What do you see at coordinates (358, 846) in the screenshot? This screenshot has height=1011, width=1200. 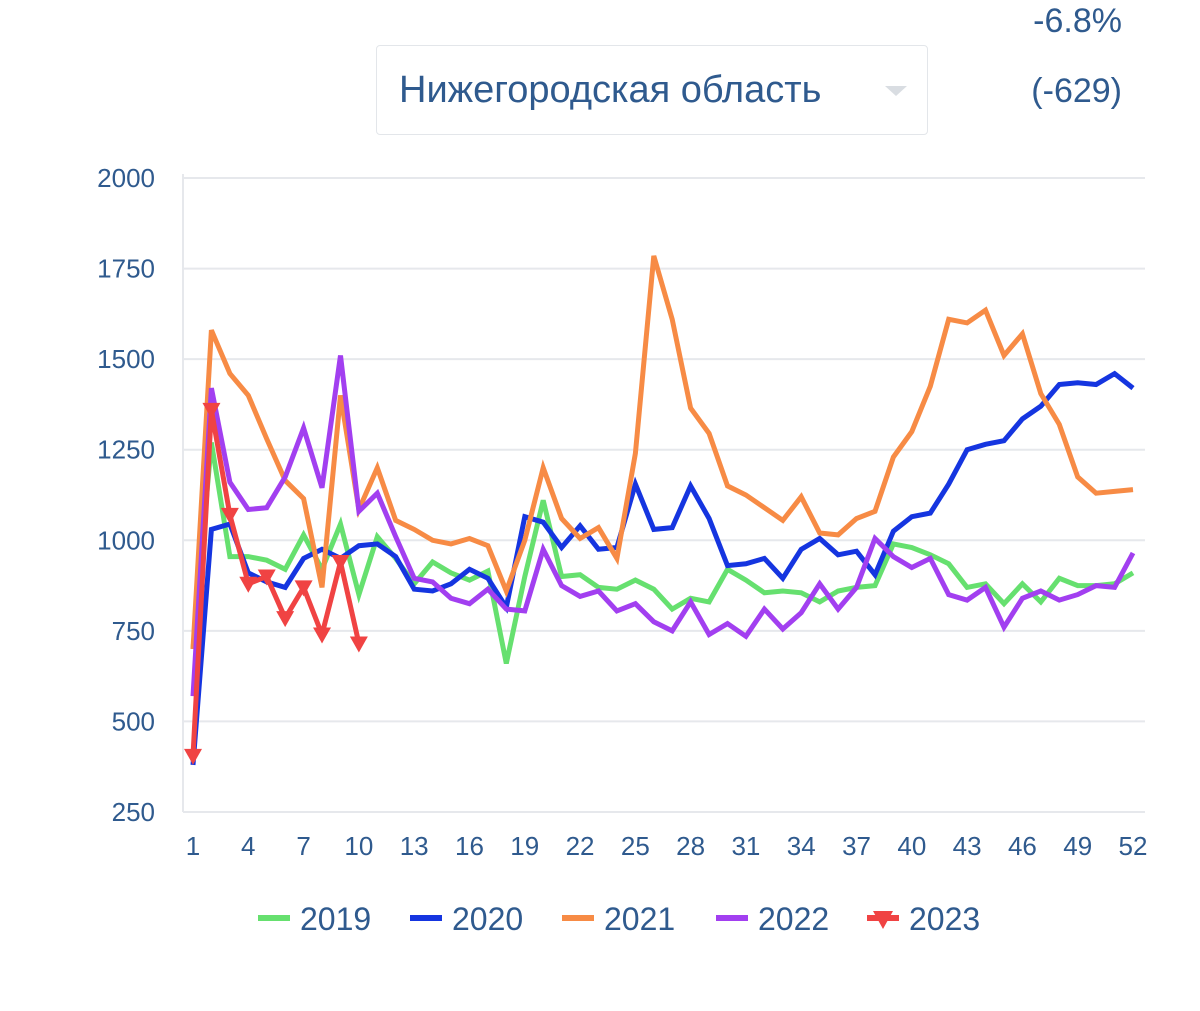 I see `x-tick-label-10: 10` at bounding box center [358, 846].